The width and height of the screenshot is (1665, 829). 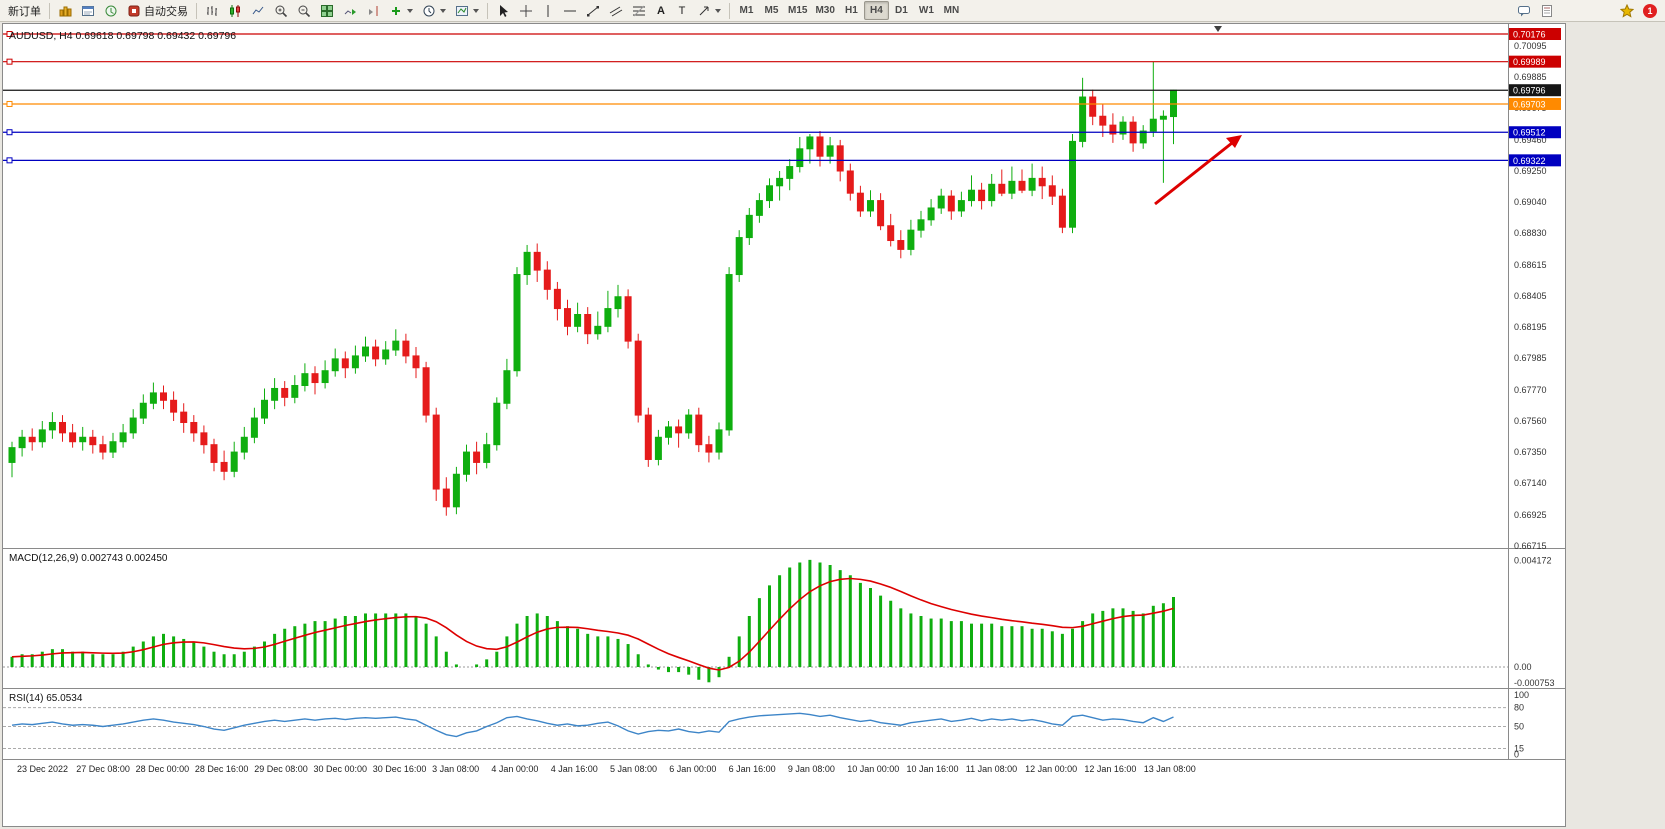 I want to click on timeframe-M30-button: M30, so click(x=825, y=10).